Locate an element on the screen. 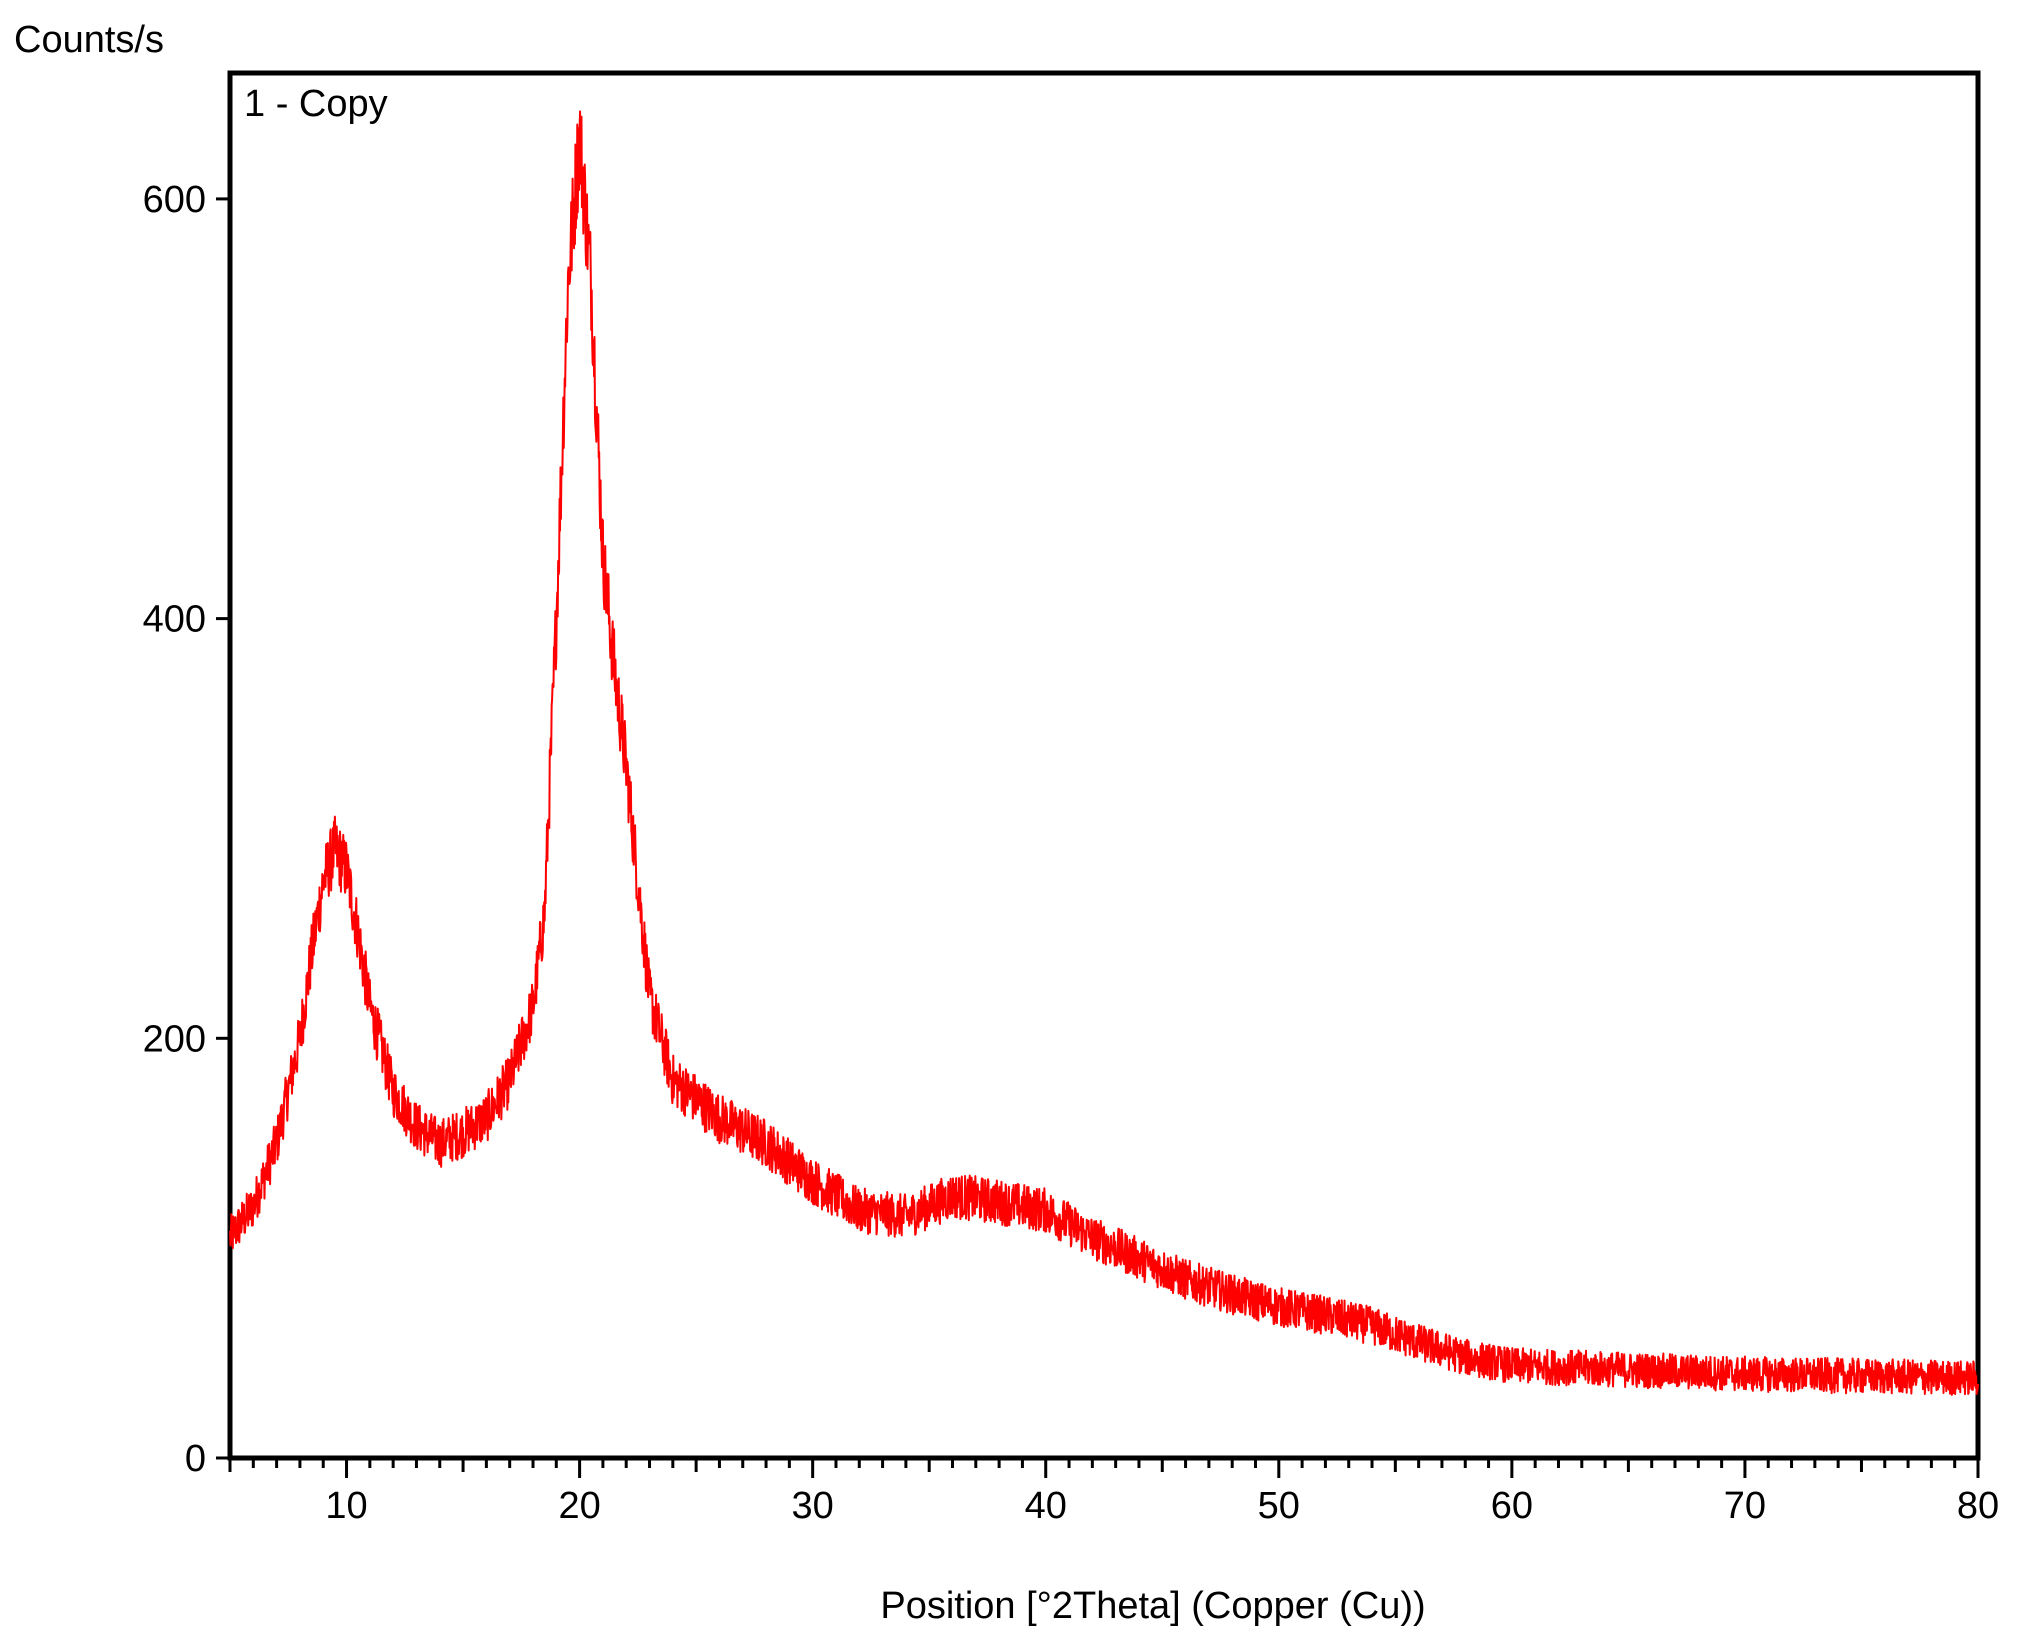  x-axis-ticks: 10 20 30 40 50 60 70 80 is located at coordinates (1162, 1492).